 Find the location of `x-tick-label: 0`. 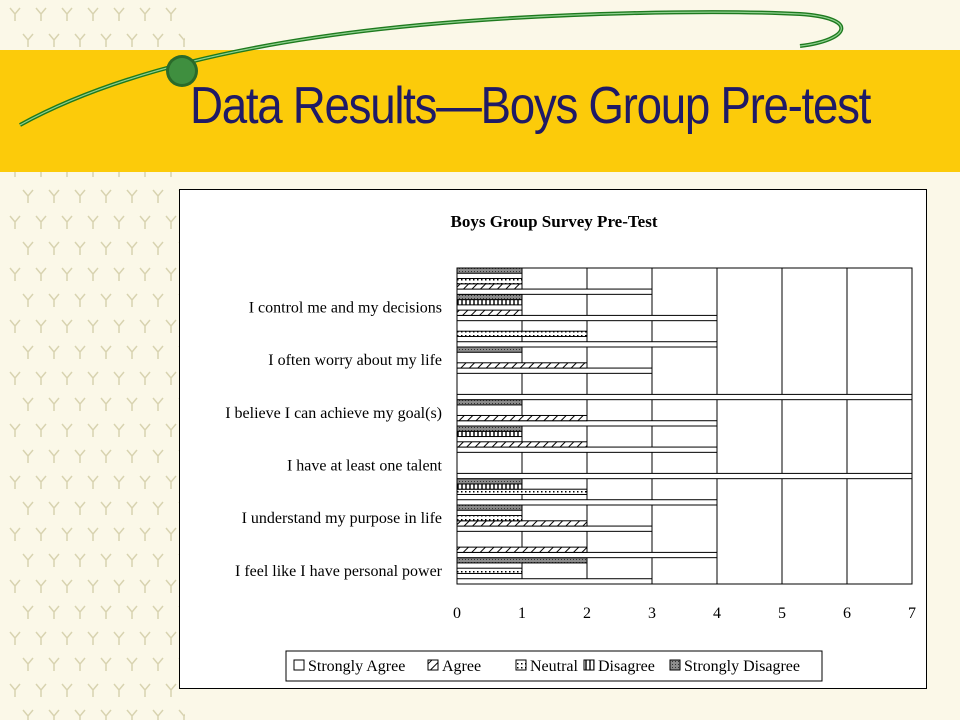

x-tick-label: 0 is located at coordinates (457, 613).